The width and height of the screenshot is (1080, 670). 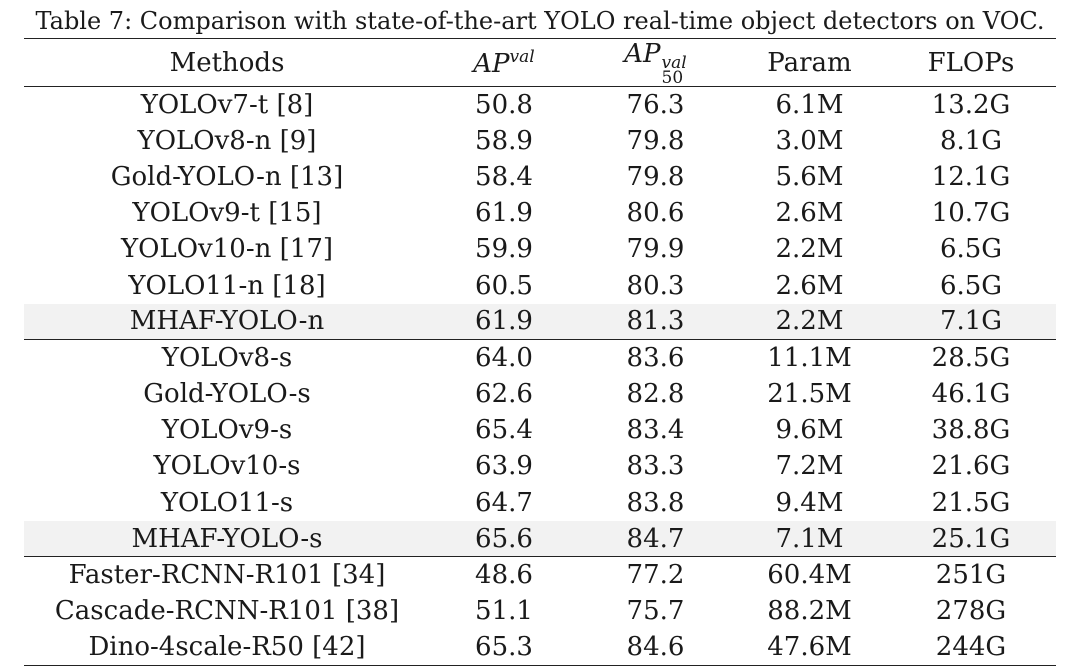 What do you see at coordinates (809, 140) in the screenshot?
I see `param-cell: 3.0M` at bounding box center [809, 140].